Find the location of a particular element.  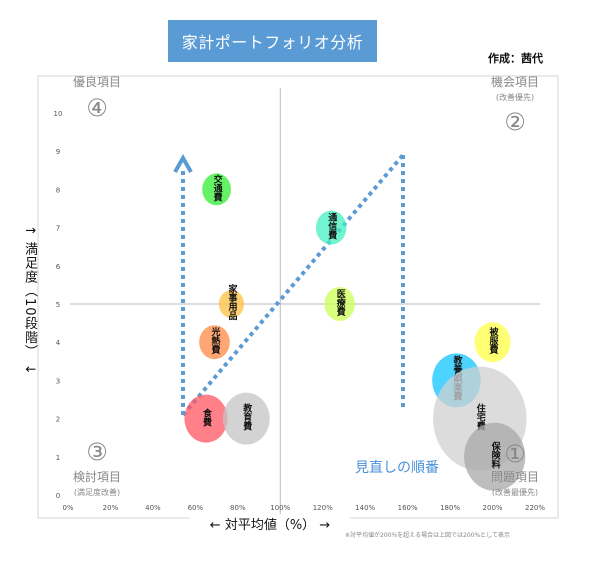

quadrant-2-number: ② is located at coordinates (515, 122).